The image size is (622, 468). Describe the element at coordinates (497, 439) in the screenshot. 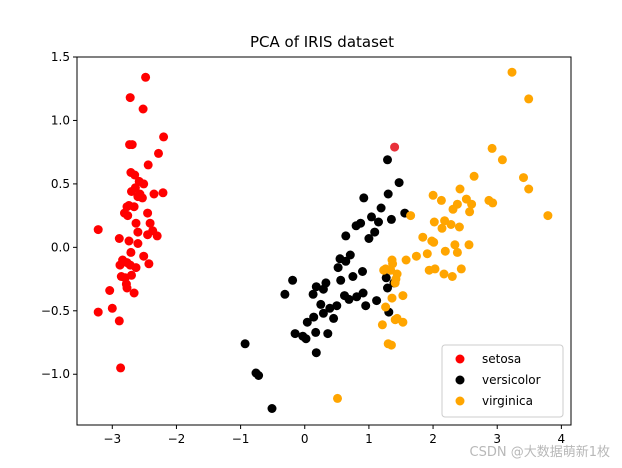

I see `x-tick-label: 3` at that location.